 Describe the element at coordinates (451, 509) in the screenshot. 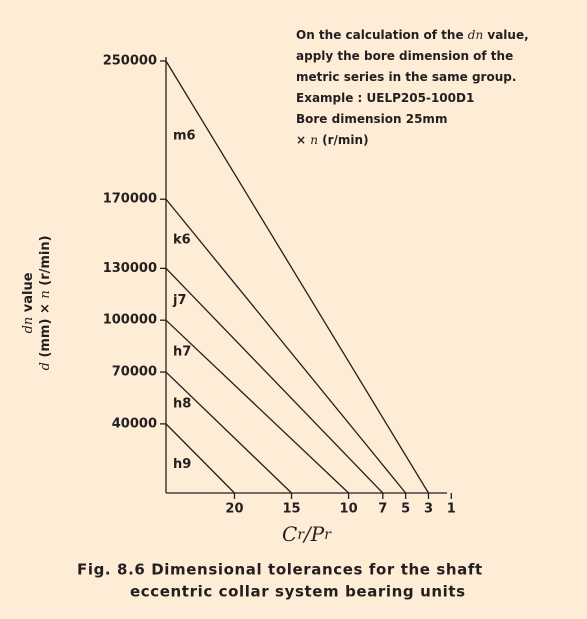

I see `x-tick-label: 1` at that location.